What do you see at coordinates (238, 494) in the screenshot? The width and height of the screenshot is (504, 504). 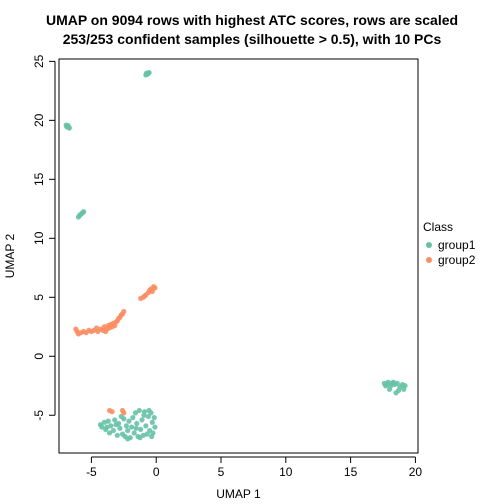 I see `x-axis-label: UMAP 1` at bounding box center [238, 494].